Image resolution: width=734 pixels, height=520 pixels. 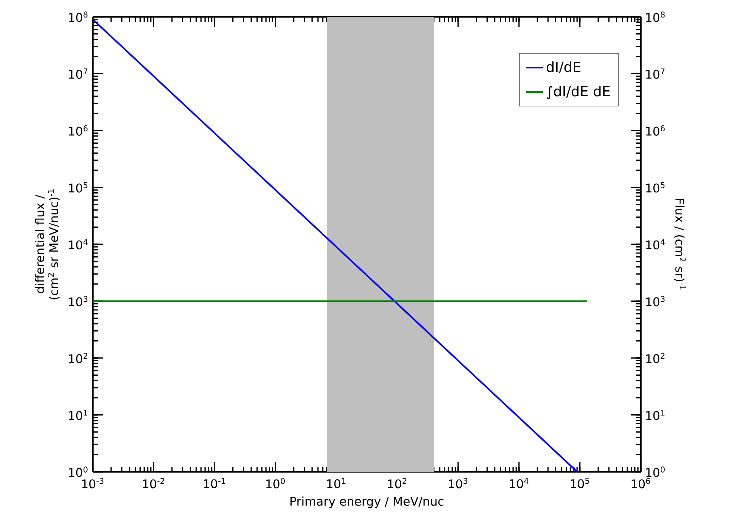 I want to click on text: 10$^{7}$, so click(x=655, y=74).